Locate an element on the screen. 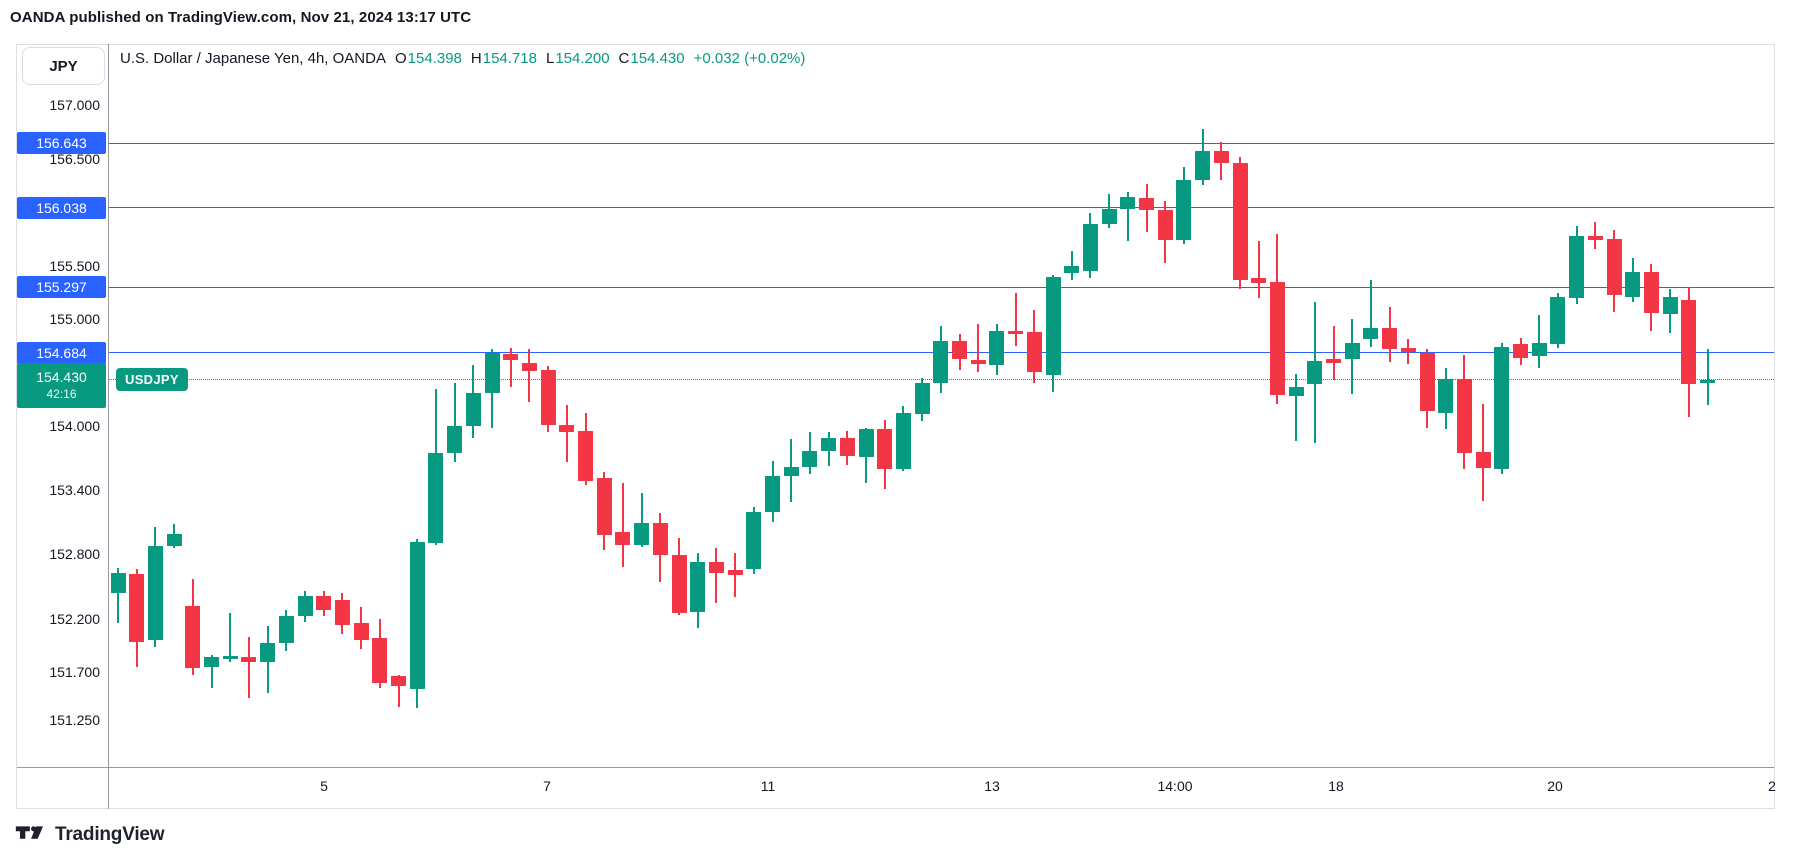 The width and height of the screenshot is (1793, 861). price-tick-label: 154.000 is located at coordinates (74, 426).